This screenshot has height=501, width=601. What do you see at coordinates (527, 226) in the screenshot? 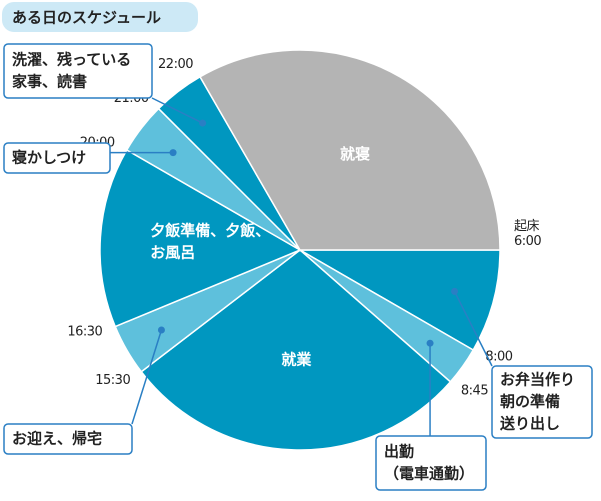
I see `time-label: 起床` at bounding box center [527, 226].